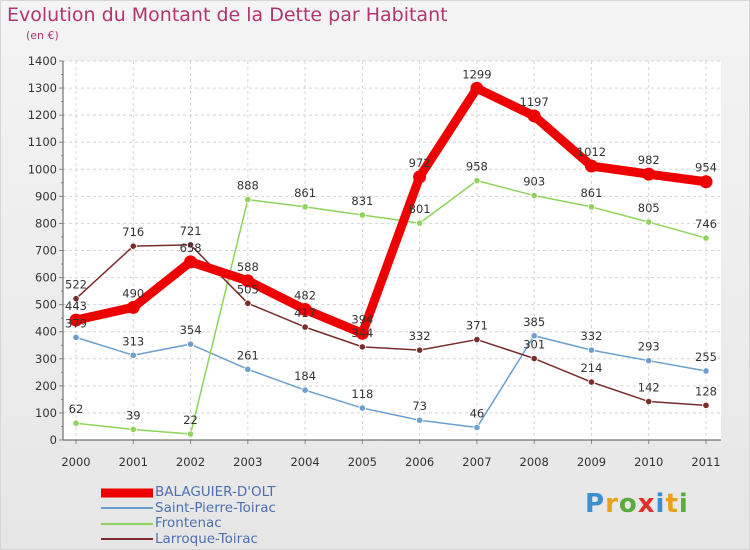 Image resolution: width=750 pixels, height=550 pixels. What do you see at coordinates (591, 193) in the screenshot?
I see `data-label: 861` at bounding box center [591, 193].